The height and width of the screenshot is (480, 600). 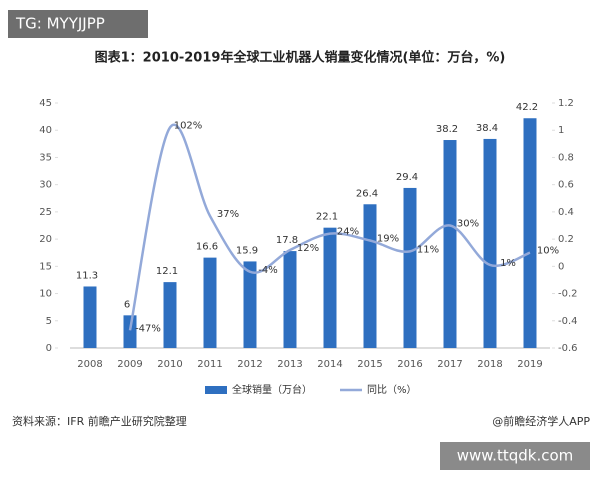 I want to click on x-tick-label: 2012, so click(x=249, y=364).